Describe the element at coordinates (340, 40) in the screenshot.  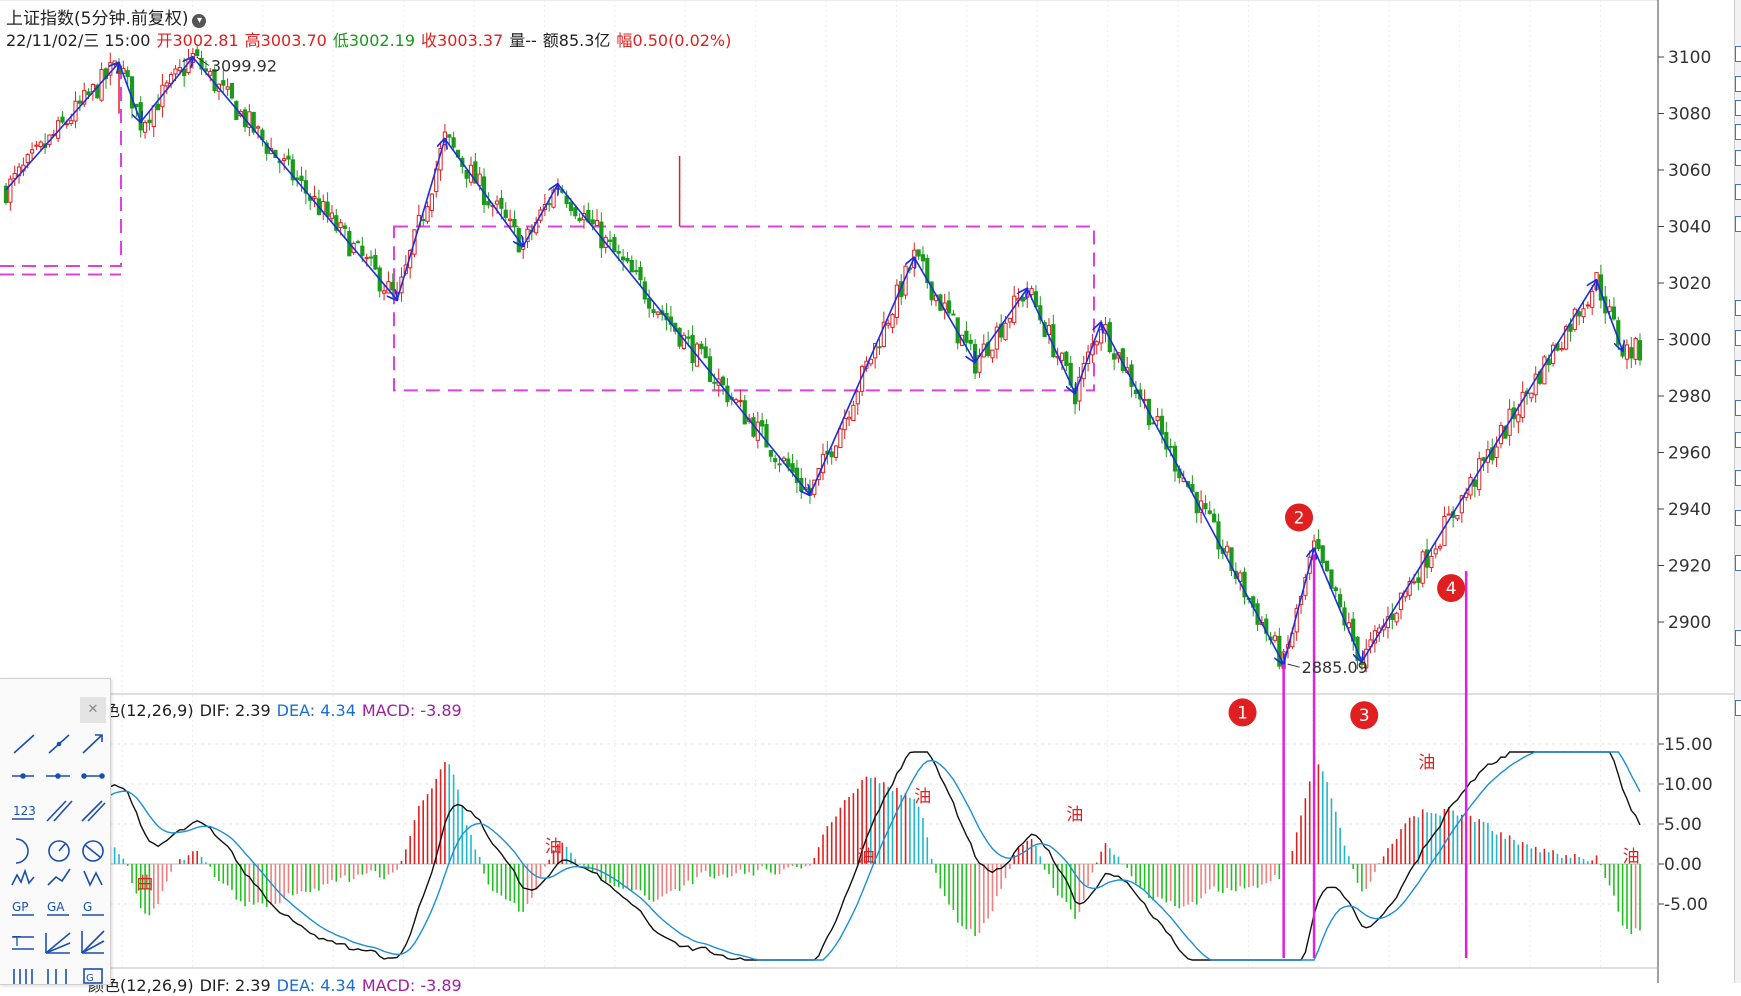
I see `low-label: 低` at that location.